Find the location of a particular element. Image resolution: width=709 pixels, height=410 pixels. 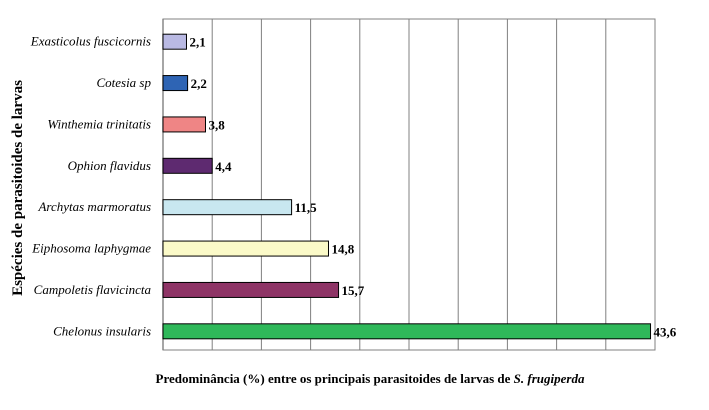

value-label: 11,5 is located at coordinates (306, 207).